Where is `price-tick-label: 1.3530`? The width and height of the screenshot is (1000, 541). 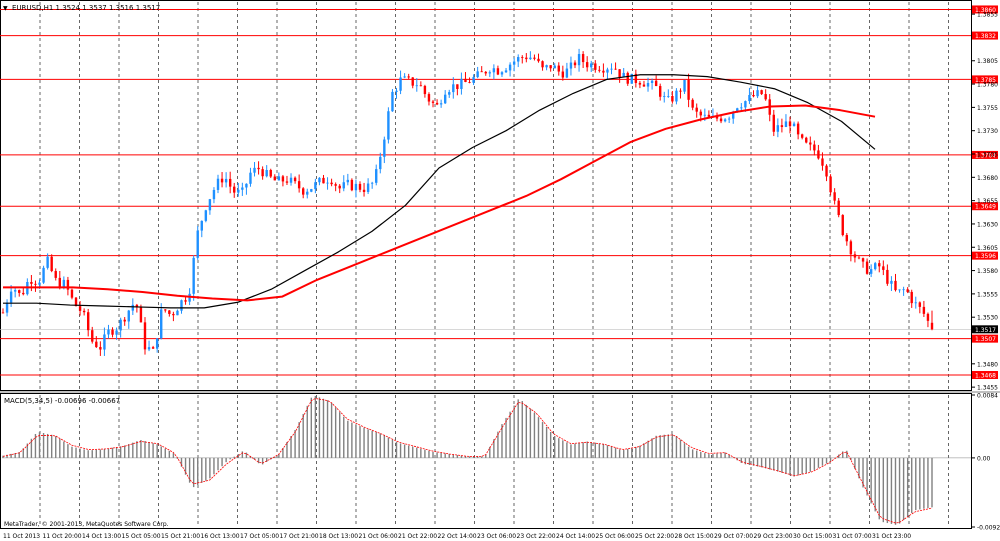
price-tick-label: 1.3530 is located at coordinates (987, 318).